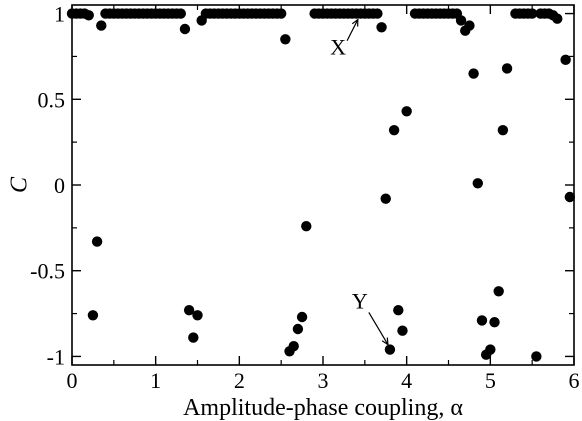 The image size is (582, 421). Describe the element at coordinates (355, 22) in the screenshot. I see `annotation-arrowhead-x` at that location.